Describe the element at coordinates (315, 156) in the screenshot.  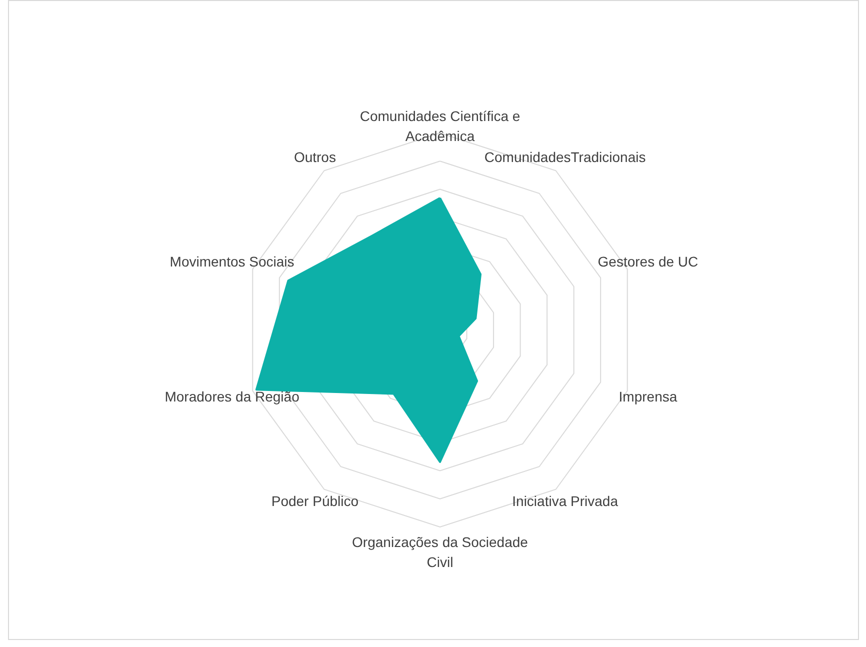
I see `spoke-label: Outros` at that location.